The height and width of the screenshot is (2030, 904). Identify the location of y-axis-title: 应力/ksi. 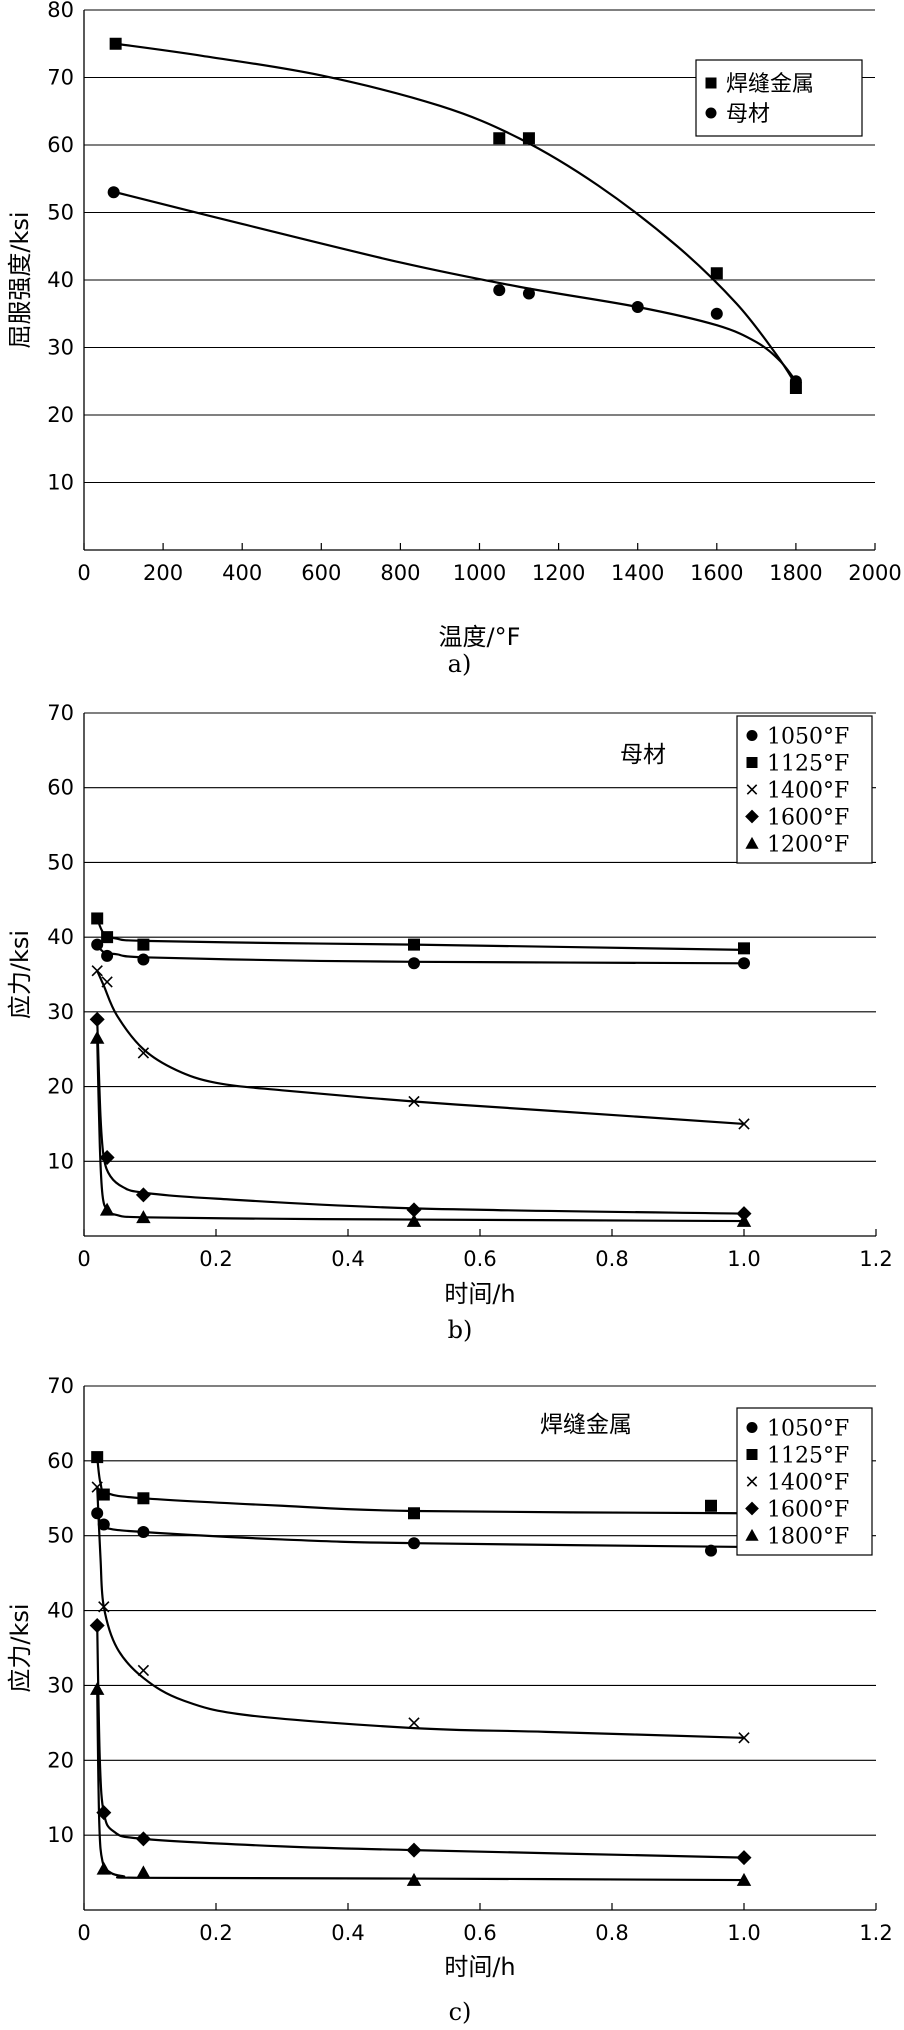
(20, 974).